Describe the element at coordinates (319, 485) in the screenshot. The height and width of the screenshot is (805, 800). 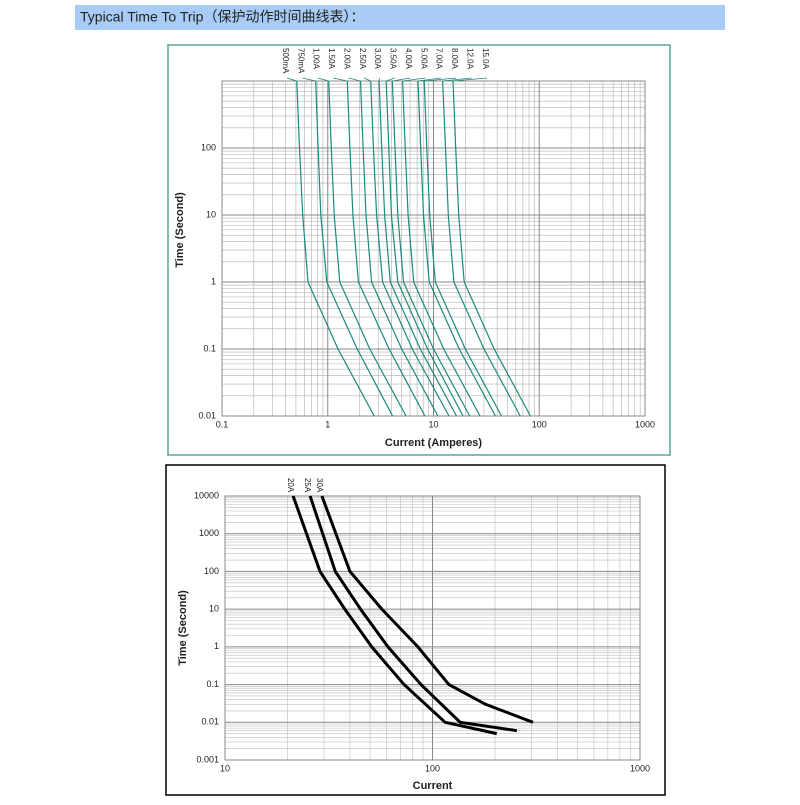
I see `series-label: 30A` at that location.